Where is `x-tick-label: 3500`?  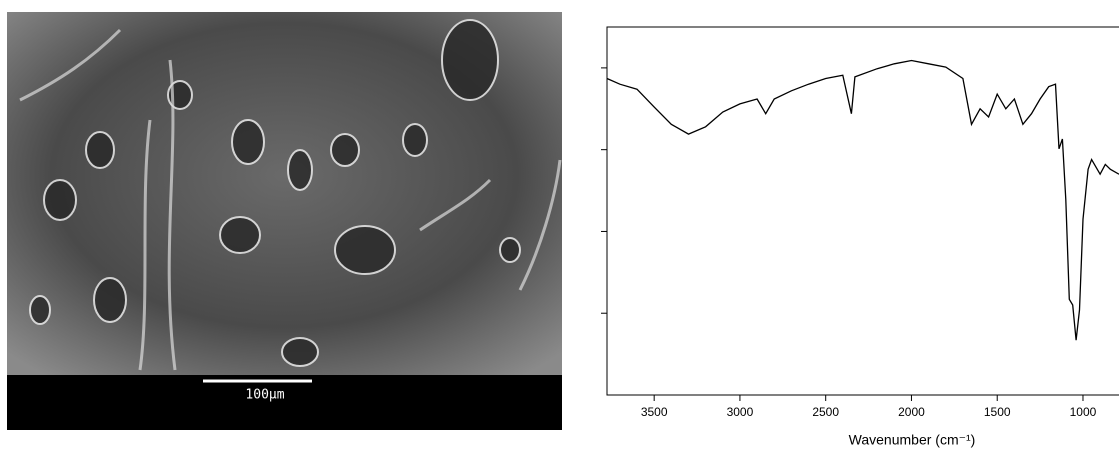
x-tick-label: 3500 is located at coordinates (654, 412).